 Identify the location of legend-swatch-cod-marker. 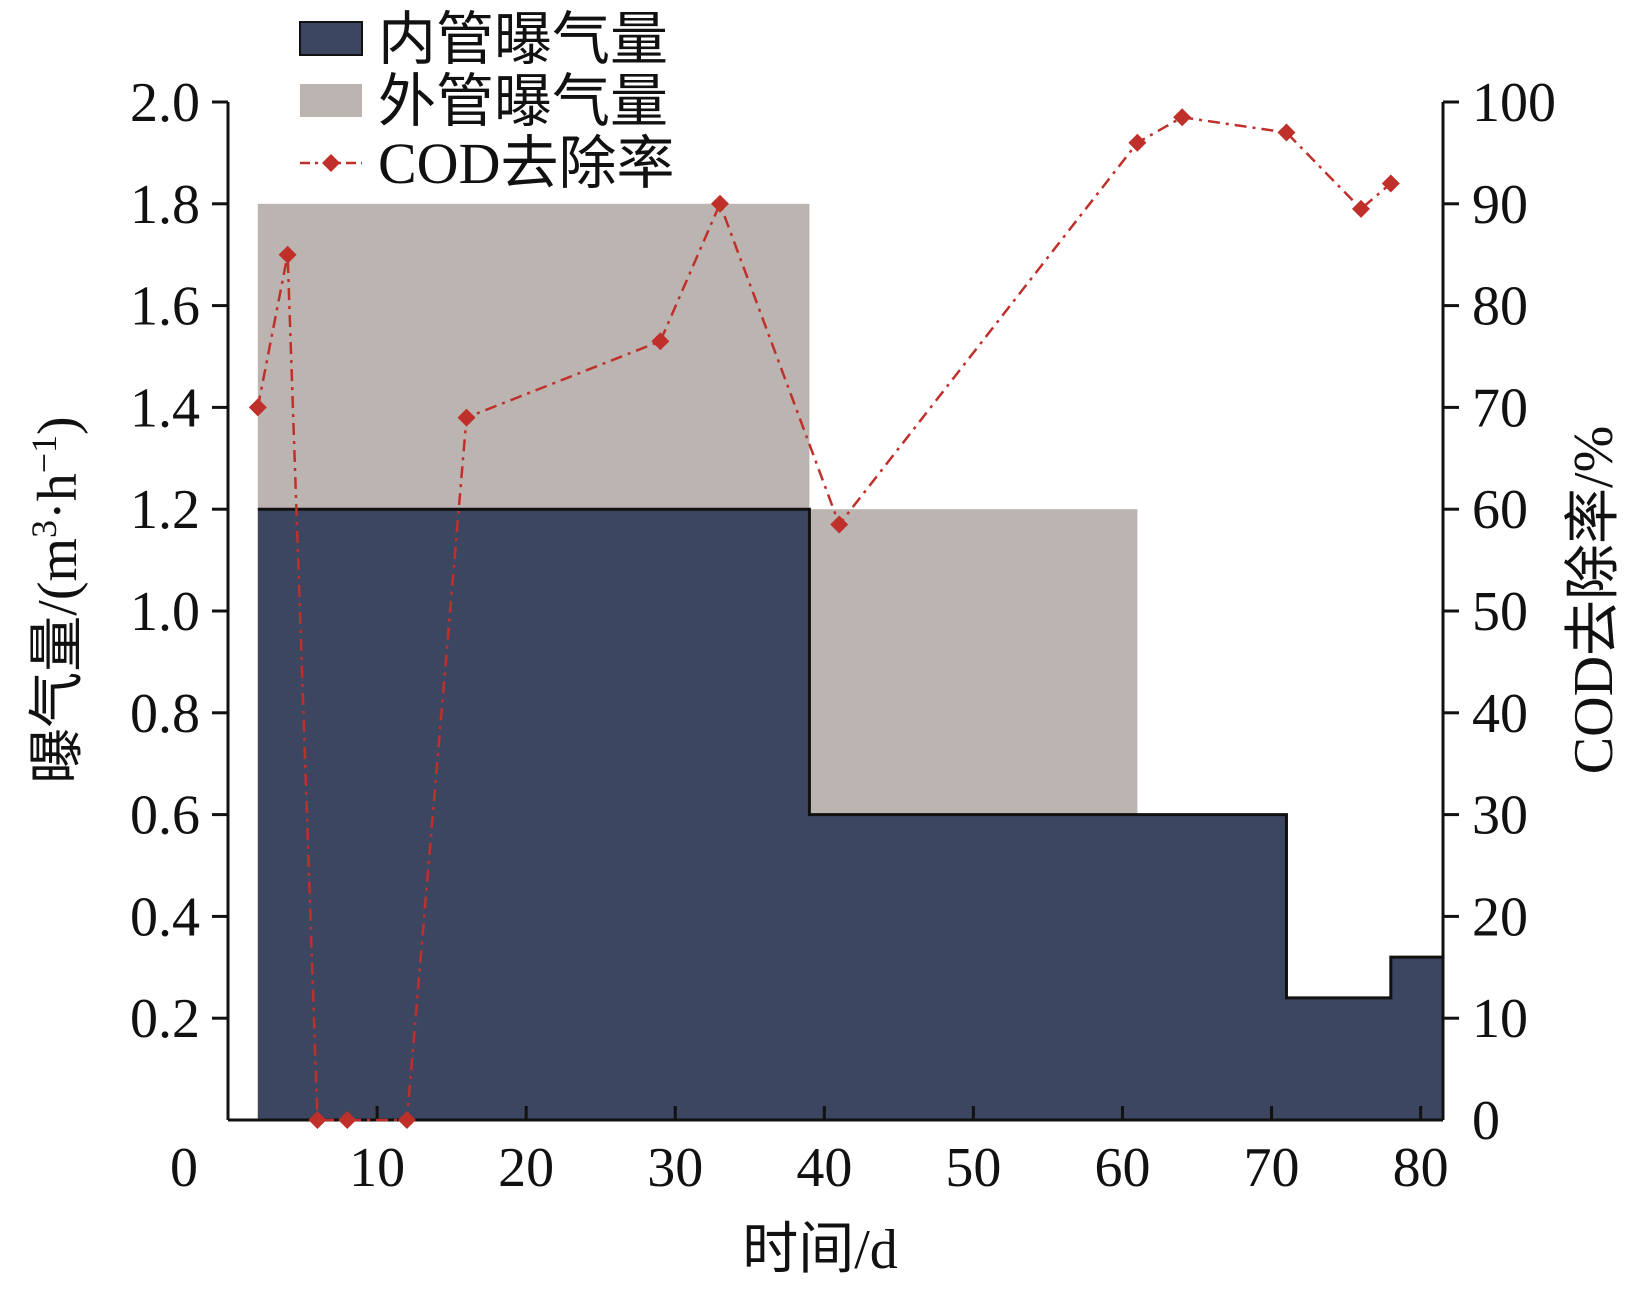
(331, 163).